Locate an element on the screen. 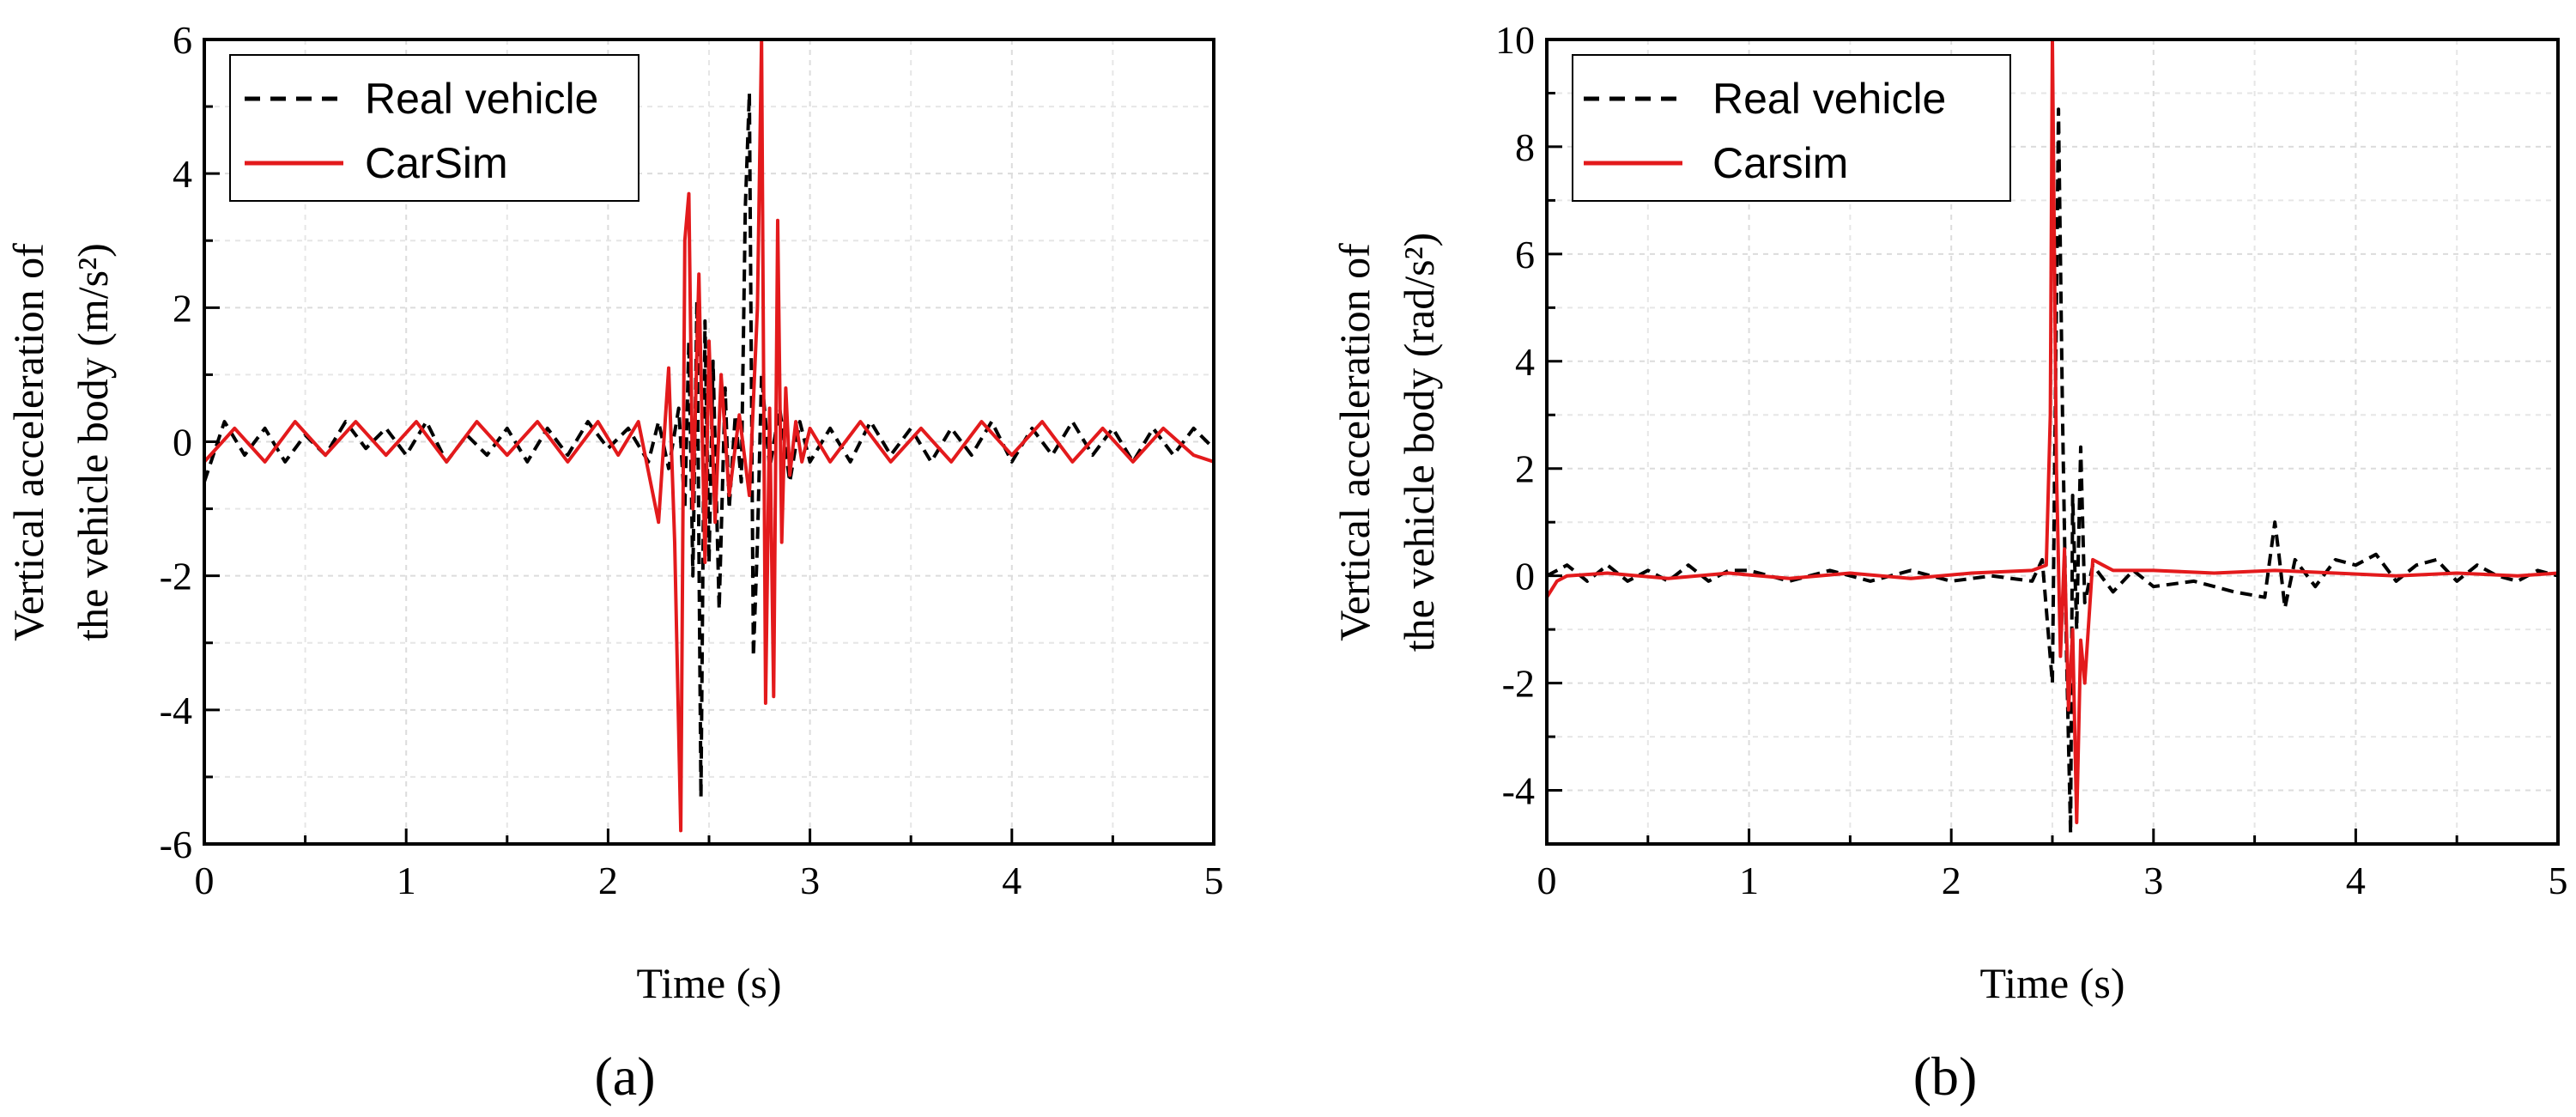  panel-a-legend-label-real: Real vehicle is located at coordinates (481, 99).